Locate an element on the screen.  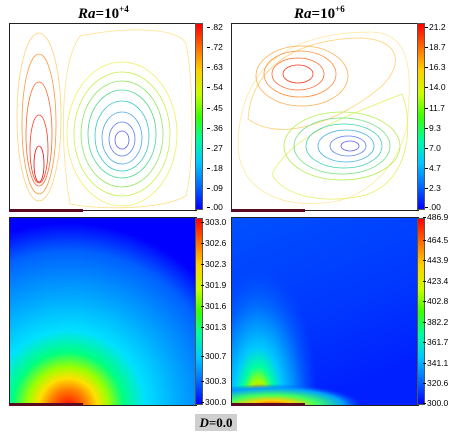
tick-label: 361.7 is located at coordinates (435, 342).